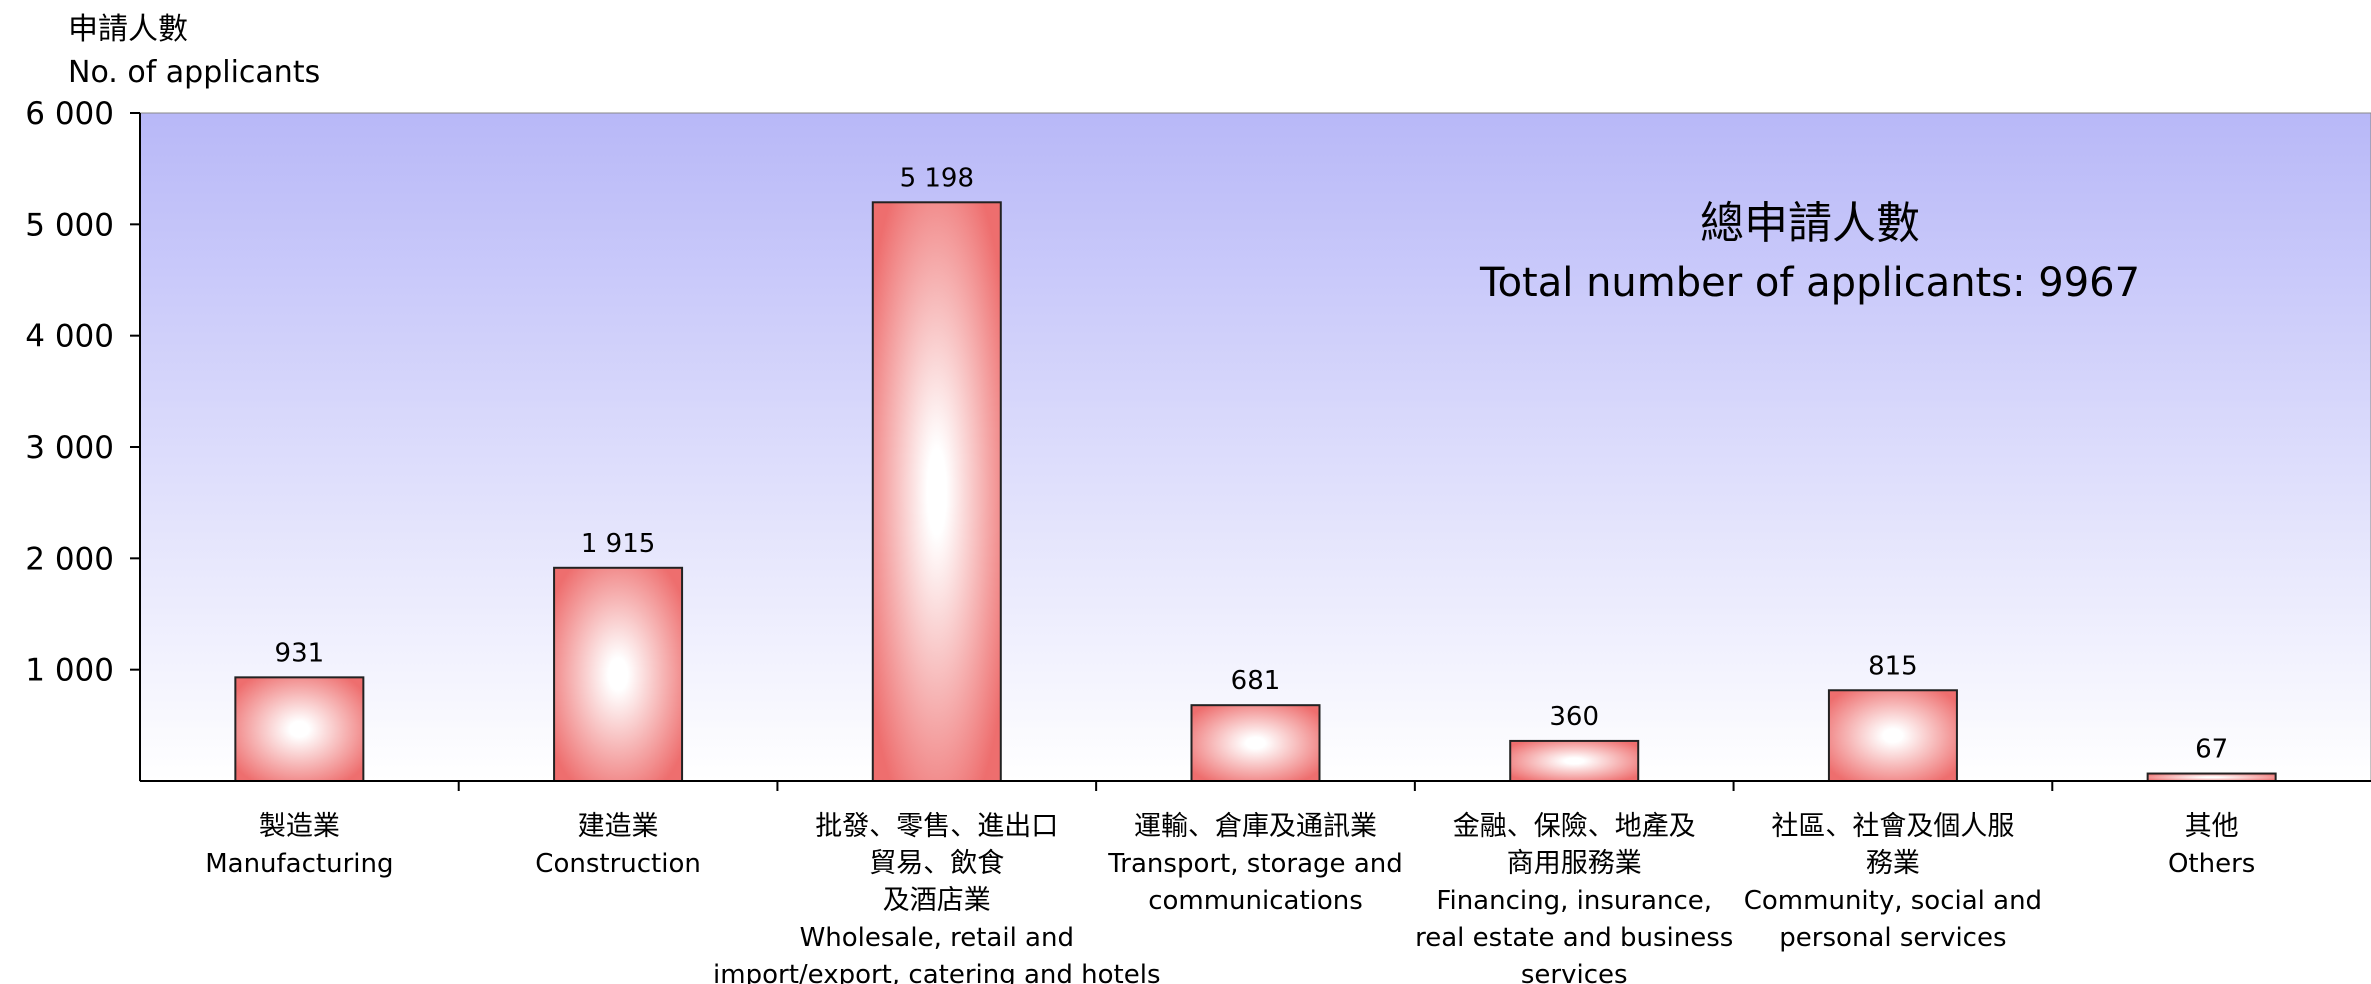  What do you see at coordinates (1893, 863) in the screenshot?
I see `category-label-zh: 務業` at bounding box center [1893, 863].